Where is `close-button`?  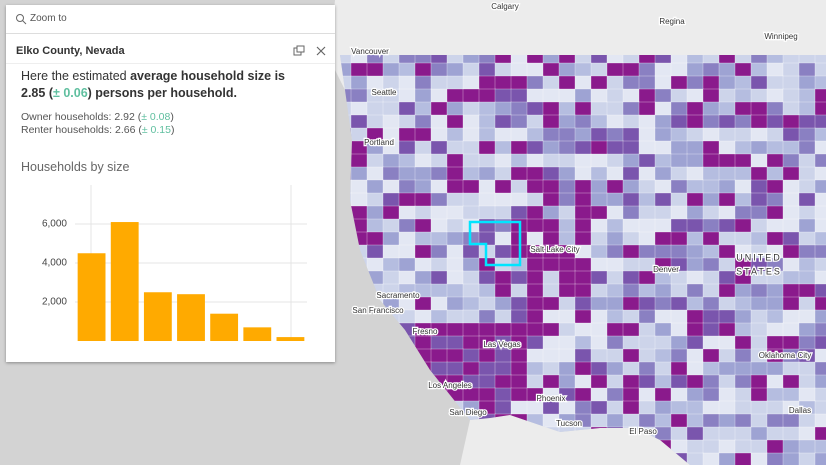 close-button is located at coordinates (321, 51).